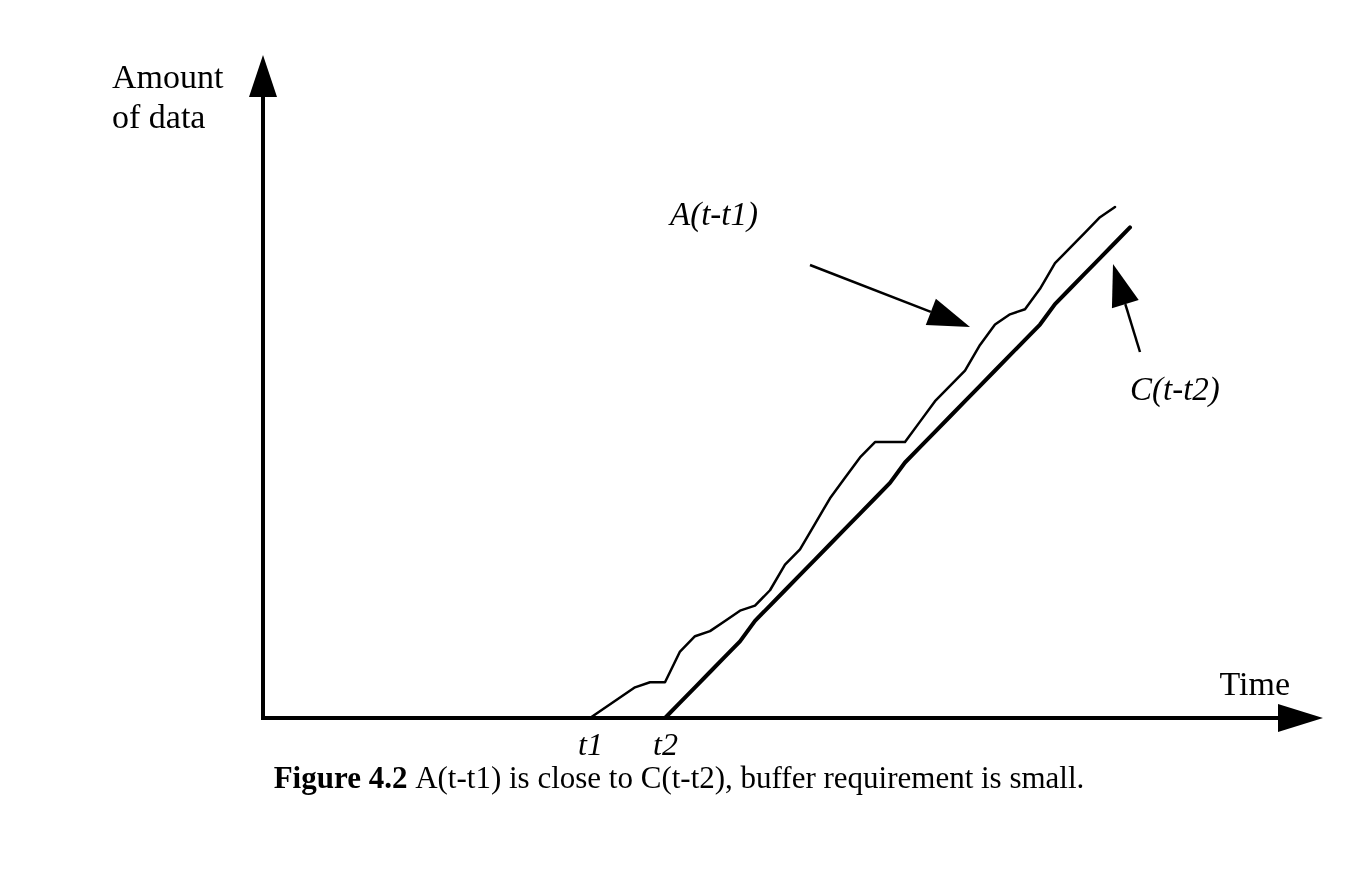  Describe the element at coordinates (713, 214) in the screenshot. I see `annotation: A(t-t1)` at that location.